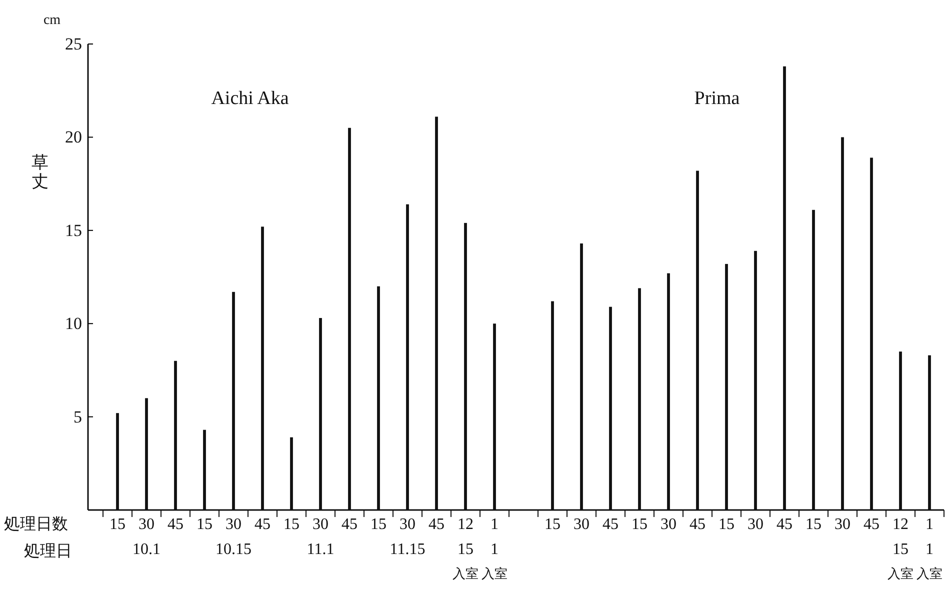 This screenshot has width=946, height=594. What do you see at coordinates (73, 324) in the screenshot?
I see `y-tick-label: 10` at bounding box center [73, 324].